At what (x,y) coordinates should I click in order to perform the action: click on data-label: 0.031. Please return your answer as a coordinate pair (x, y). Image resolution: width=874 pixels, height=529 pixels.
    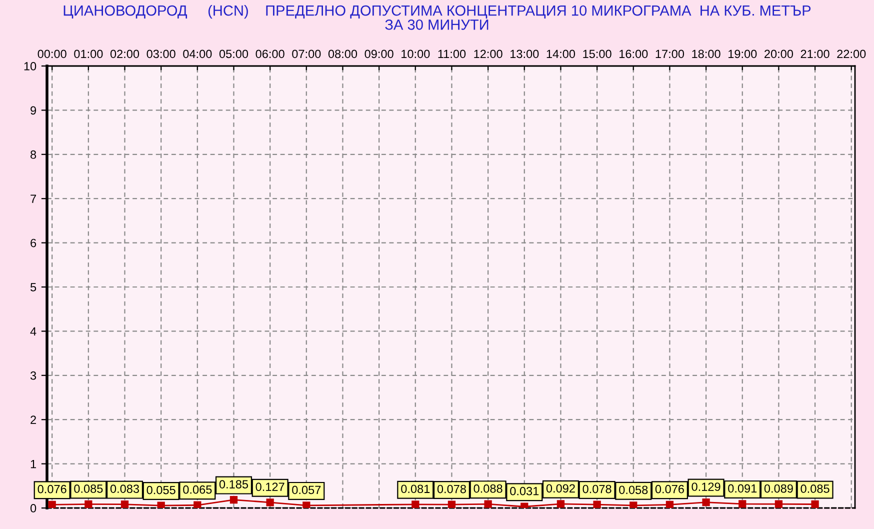
    Looking at the image, I should click on (524, 491).